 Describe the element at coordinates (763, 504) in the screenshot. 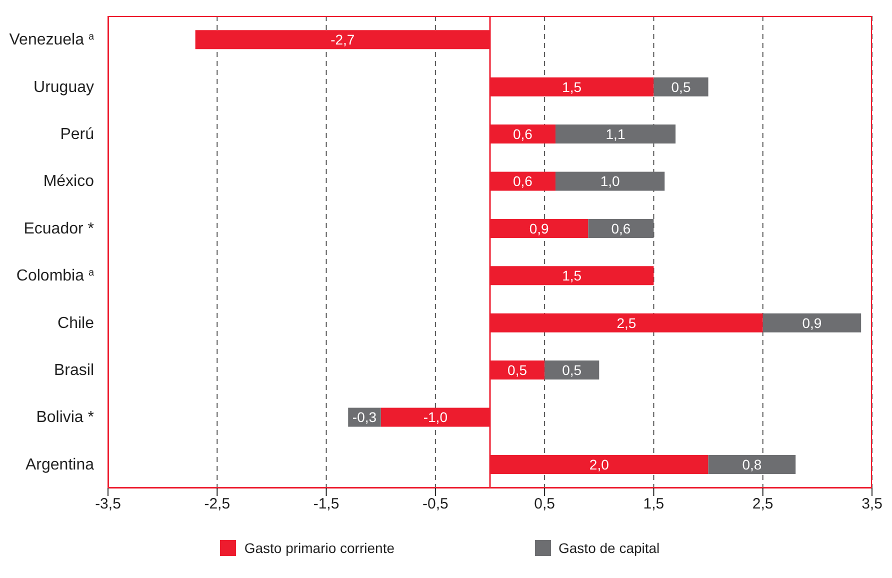

I see `x-tick-label: 2,5` at that location.